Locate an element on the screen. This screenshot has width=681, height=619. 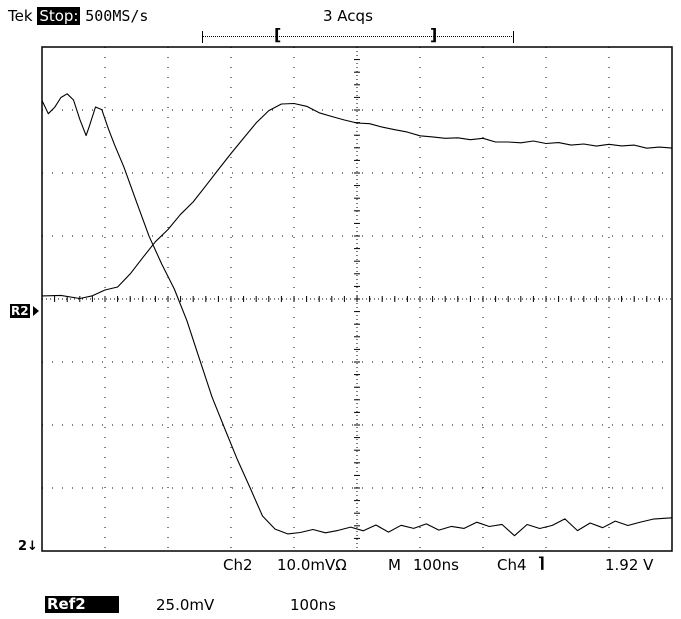
ch2-label: Ch2 is located at coordinates (238, 565).